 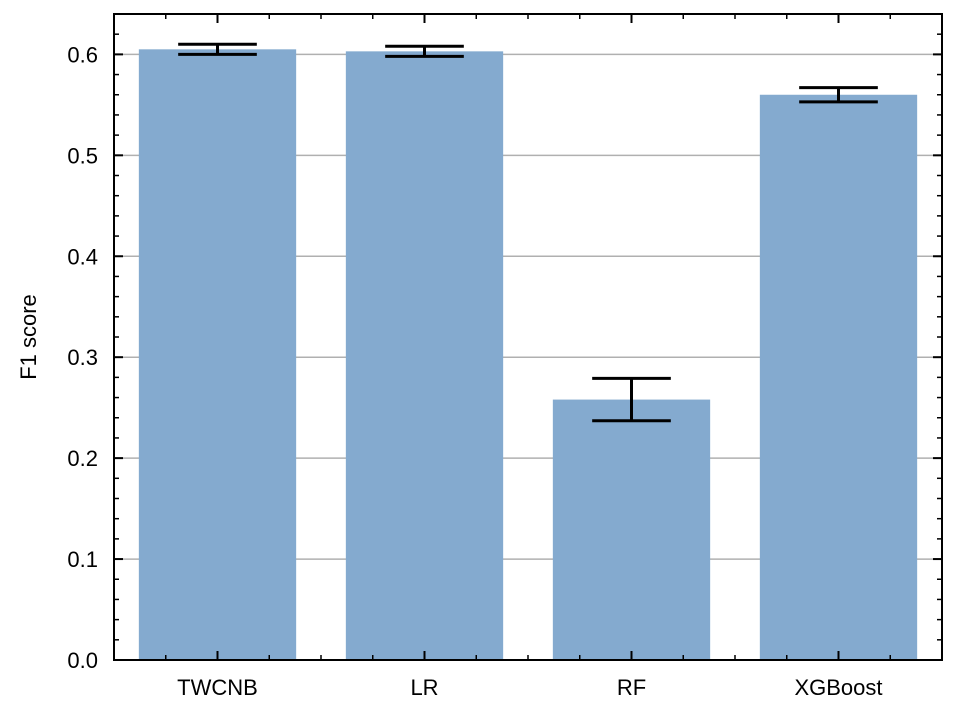 I want to click on y-tick-label: 0.0, so click(x=82, y=660).